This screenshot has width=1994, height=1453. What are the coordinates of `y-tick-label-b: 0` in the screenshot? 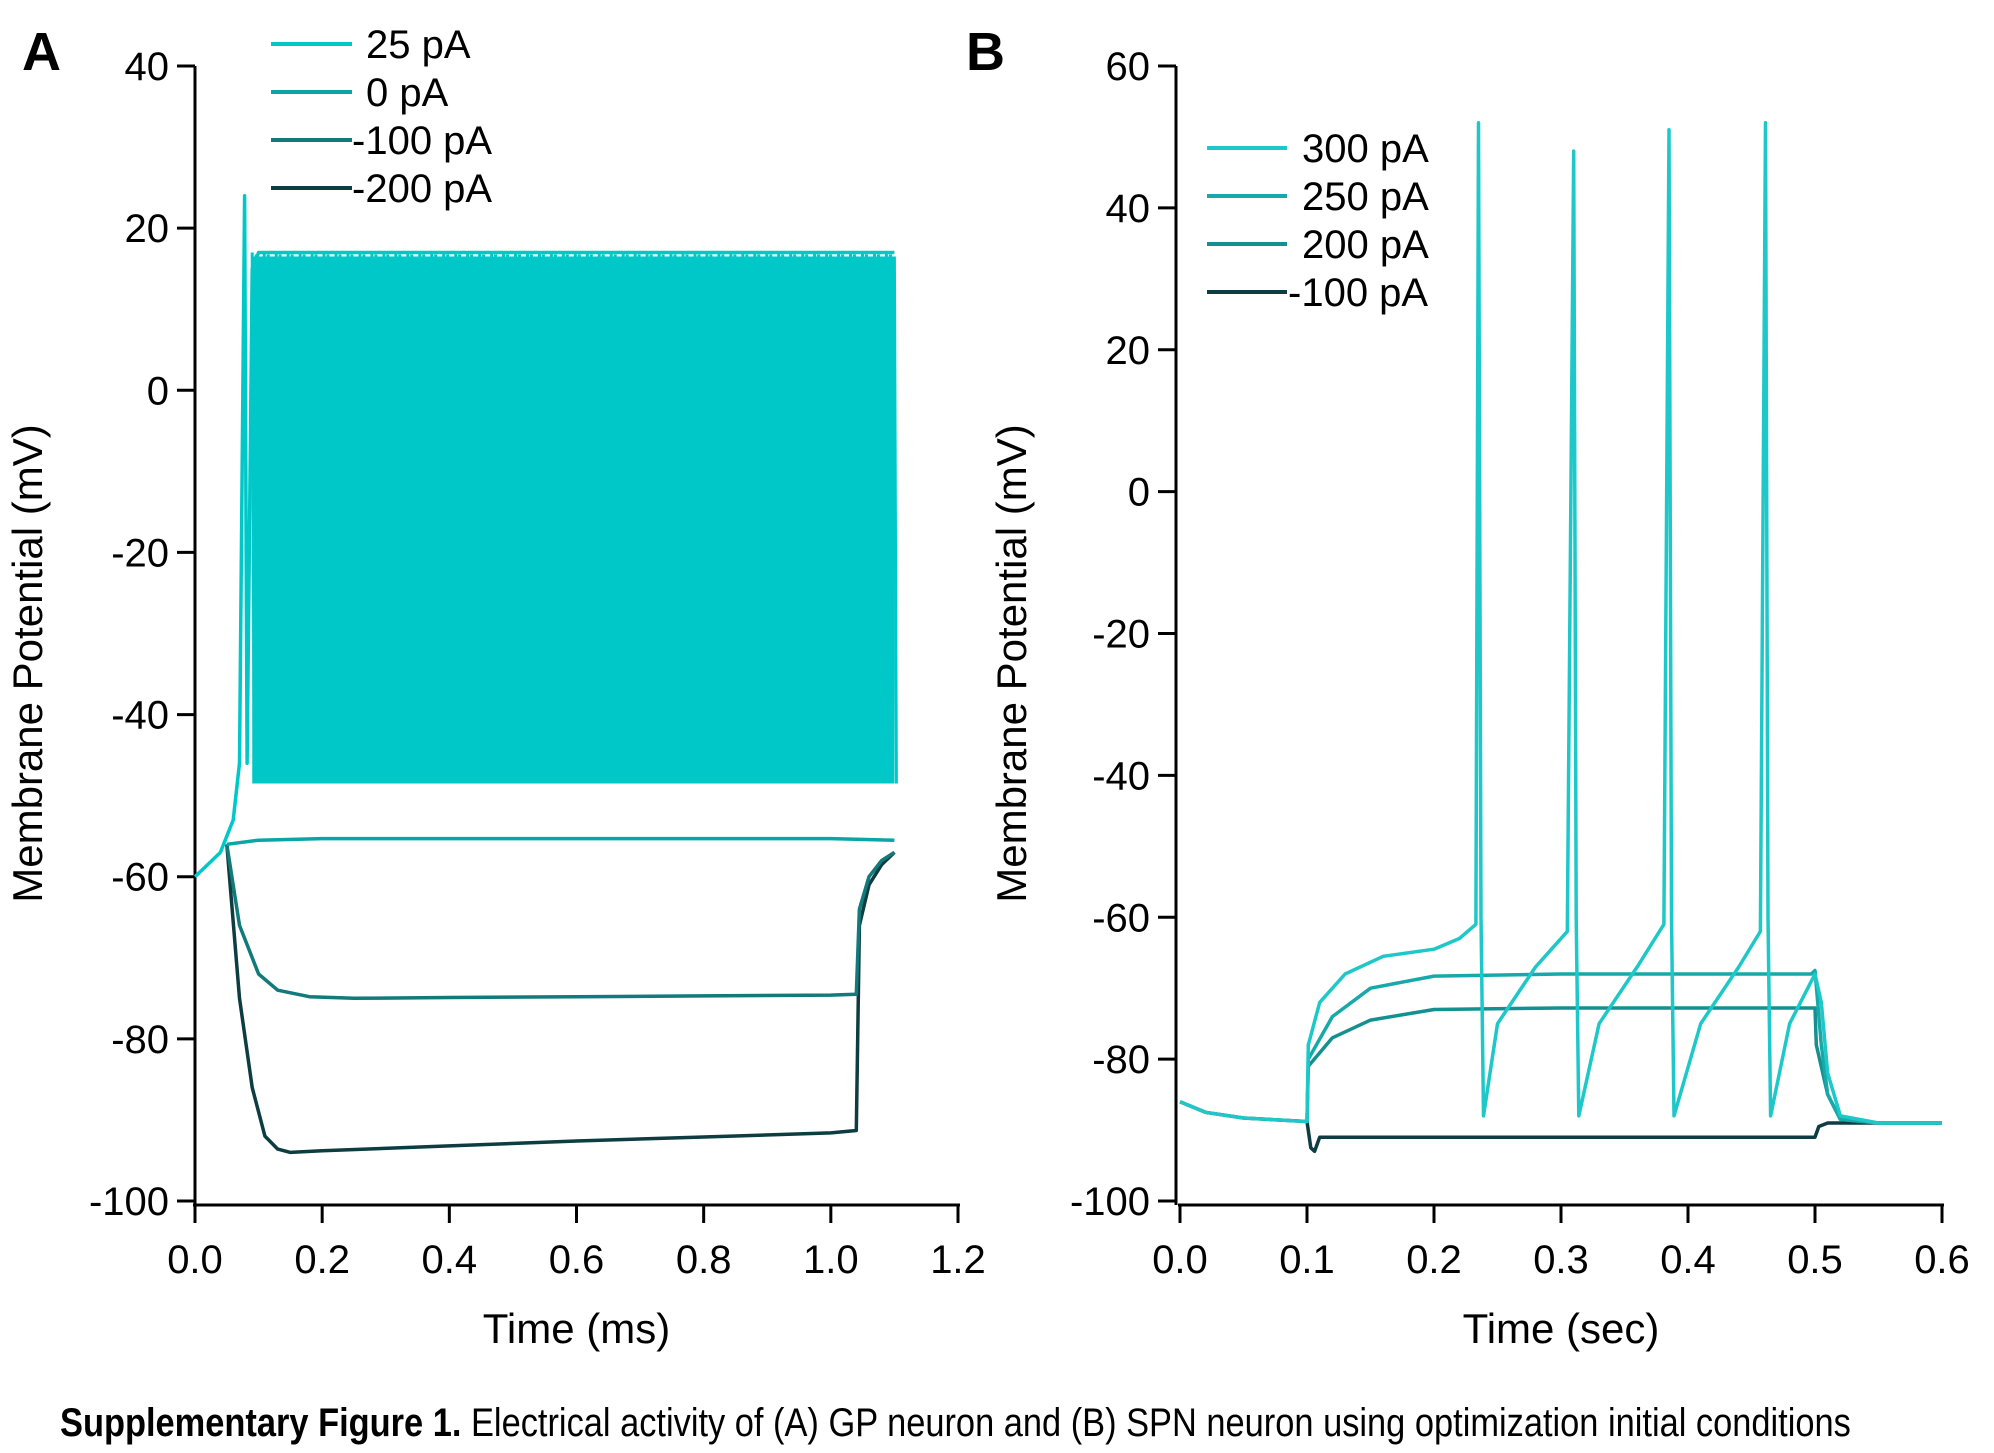 It's located at (1139, 493).